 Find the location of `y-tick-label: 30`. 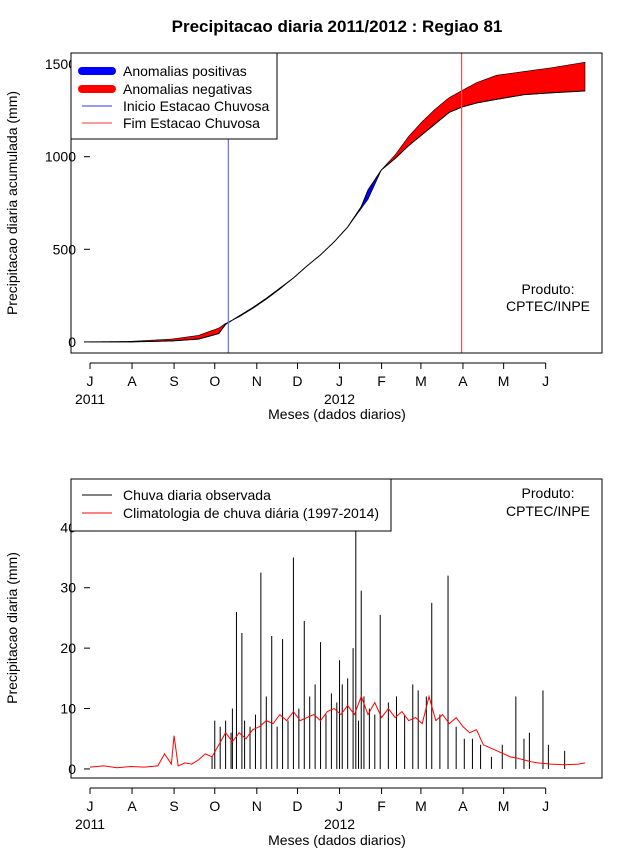

y-tick-label: 30 is located at coordinates (68, 588).